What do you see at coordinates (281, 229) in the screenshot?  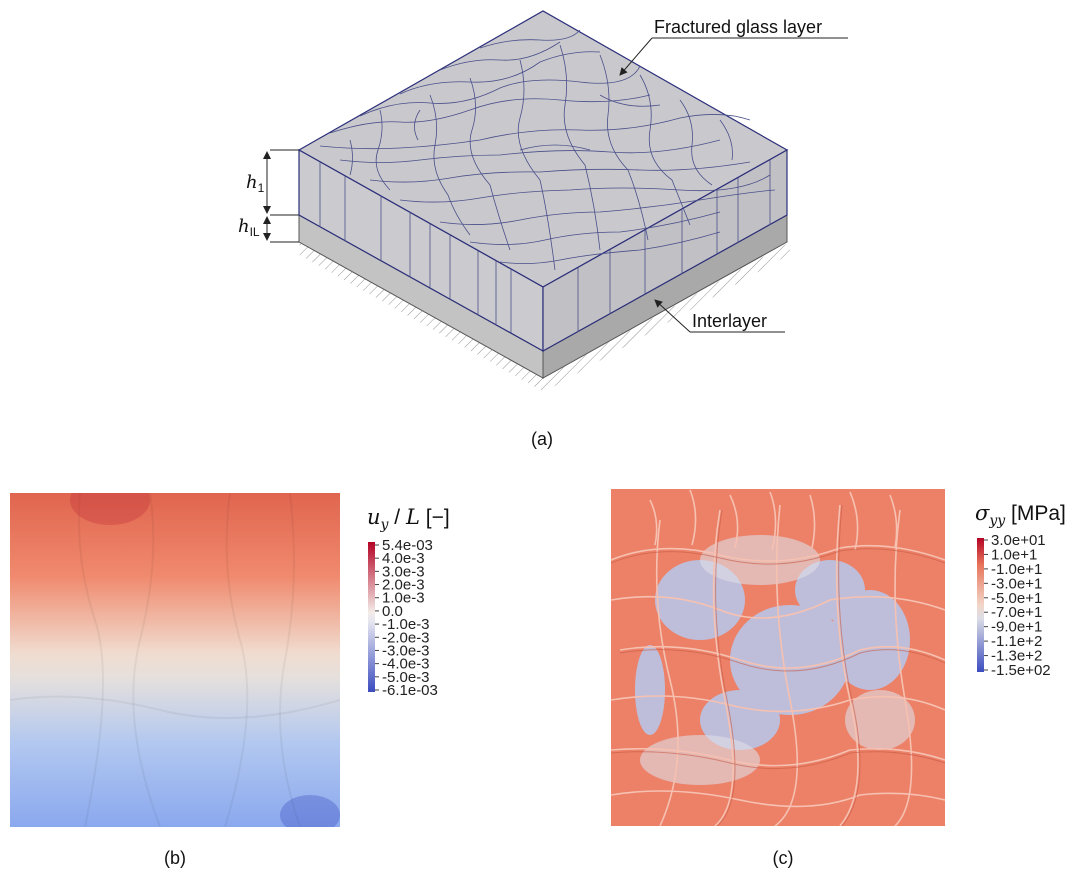 I see `dimension-hil` at bounding box center [281, 229].